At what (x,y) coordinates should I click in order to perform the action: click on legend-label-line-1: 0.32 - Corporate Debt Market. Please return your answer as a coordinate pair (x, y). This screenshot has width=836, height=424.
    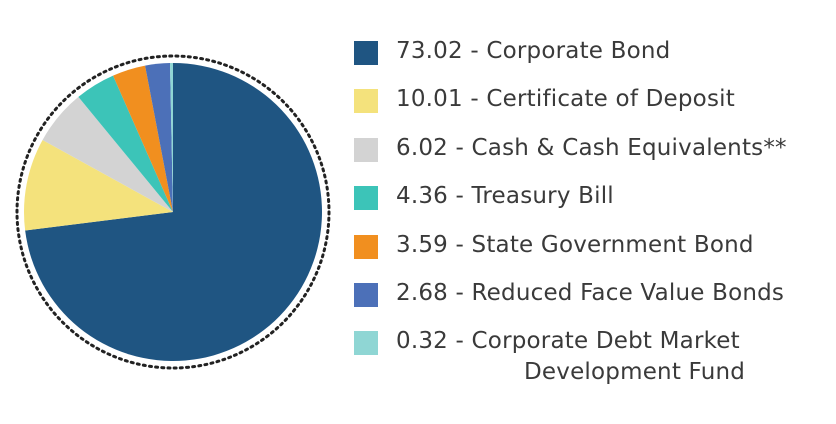
    Looking at the image, I should click on (568, 341).